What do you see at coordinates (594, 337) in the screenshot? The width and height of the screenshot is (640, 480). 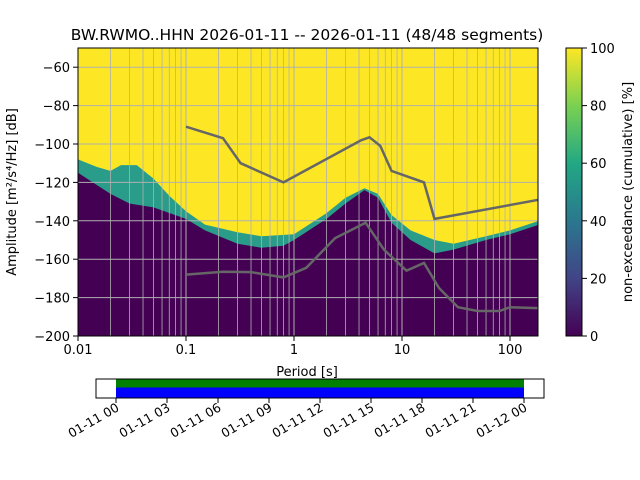 I see `colorbar-tick-label: 0` at bounding box center [594, 337].